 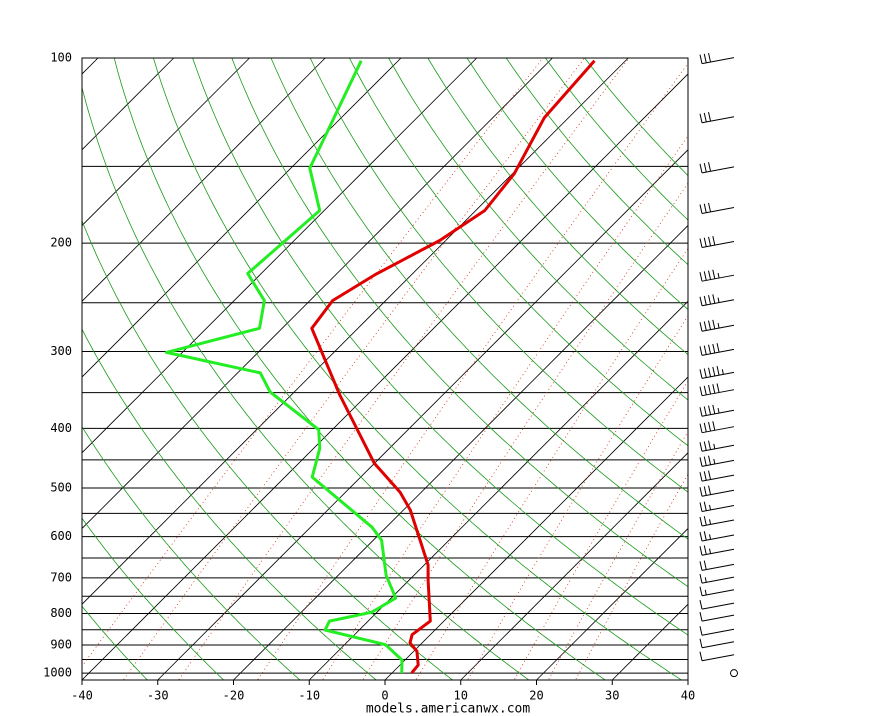 I want to click on y-tick-label: 400, so click(x=61, y=428).